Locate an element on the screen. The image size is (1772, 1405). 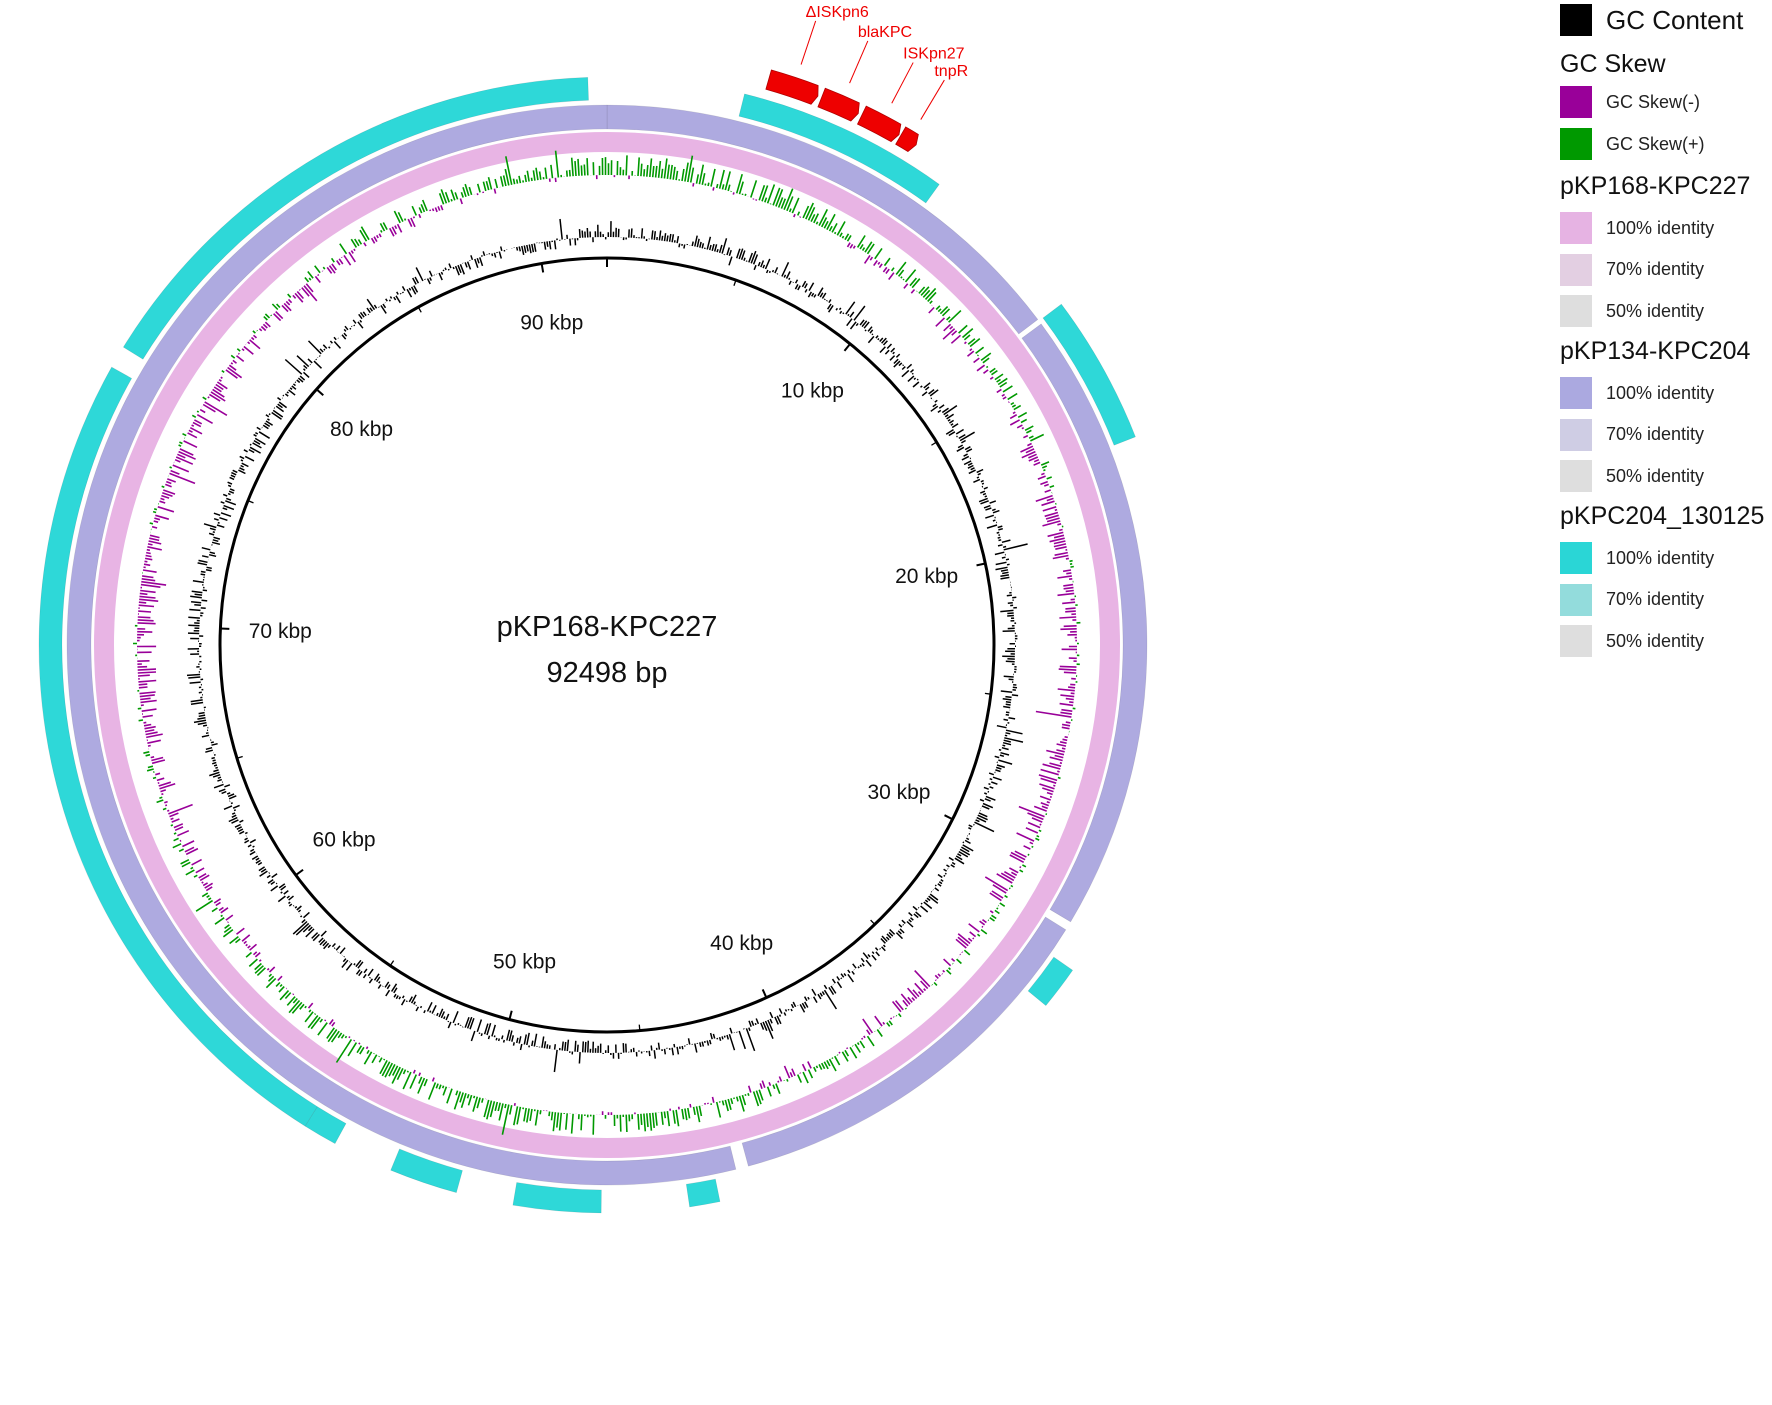
scale-label: 70 kbp is located at coordinates (280, 631).